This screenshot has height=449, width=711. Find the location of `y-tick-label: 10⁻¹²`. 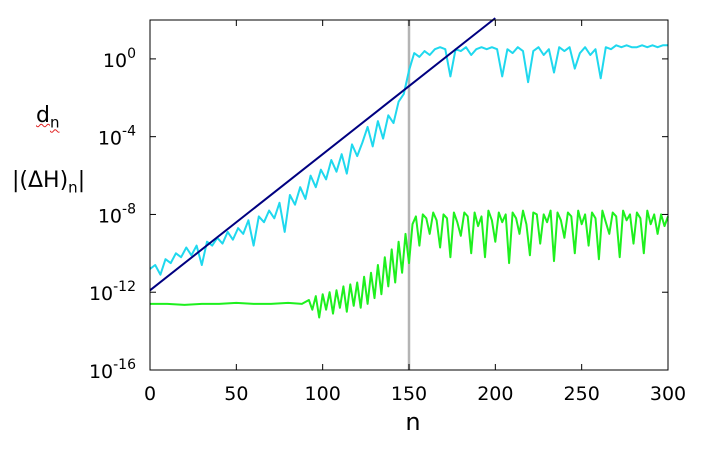

y-tick-label: 10⁻¹² is located at coordinates (112, 292).